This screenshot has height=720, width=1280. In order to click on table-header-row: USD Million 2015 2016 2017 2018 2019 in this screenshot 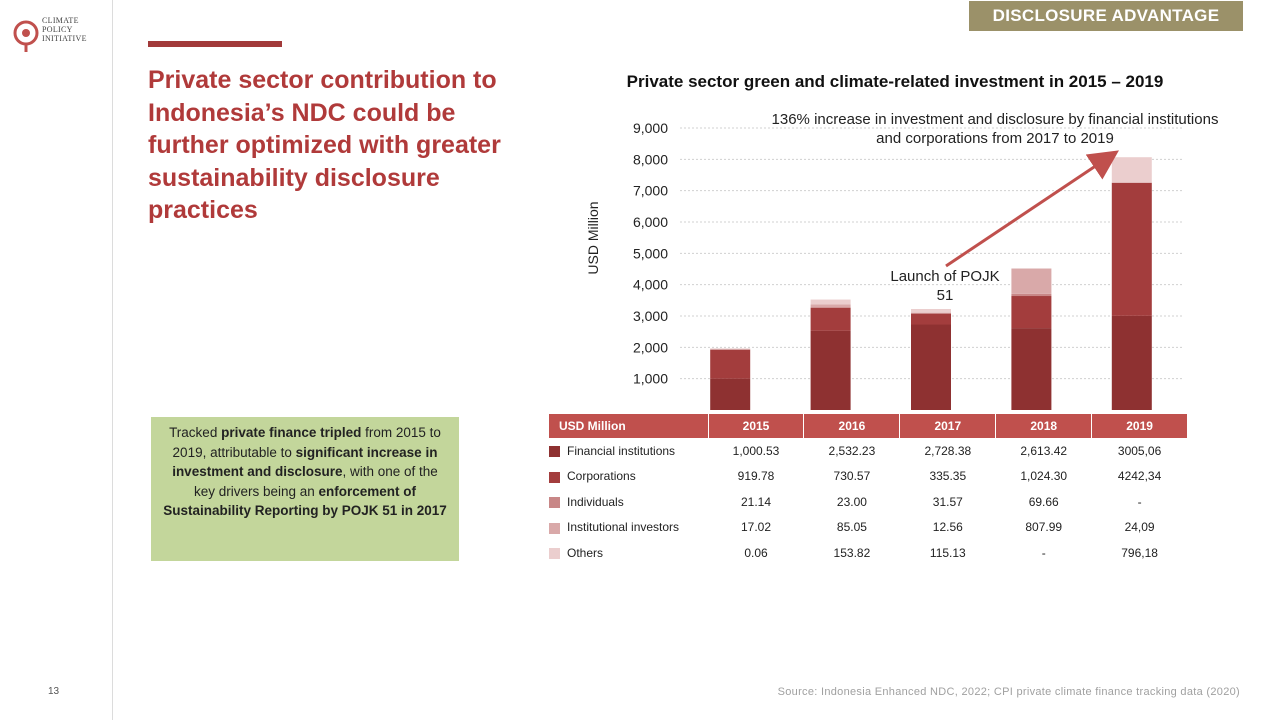, I will do `click(868, 426)`.